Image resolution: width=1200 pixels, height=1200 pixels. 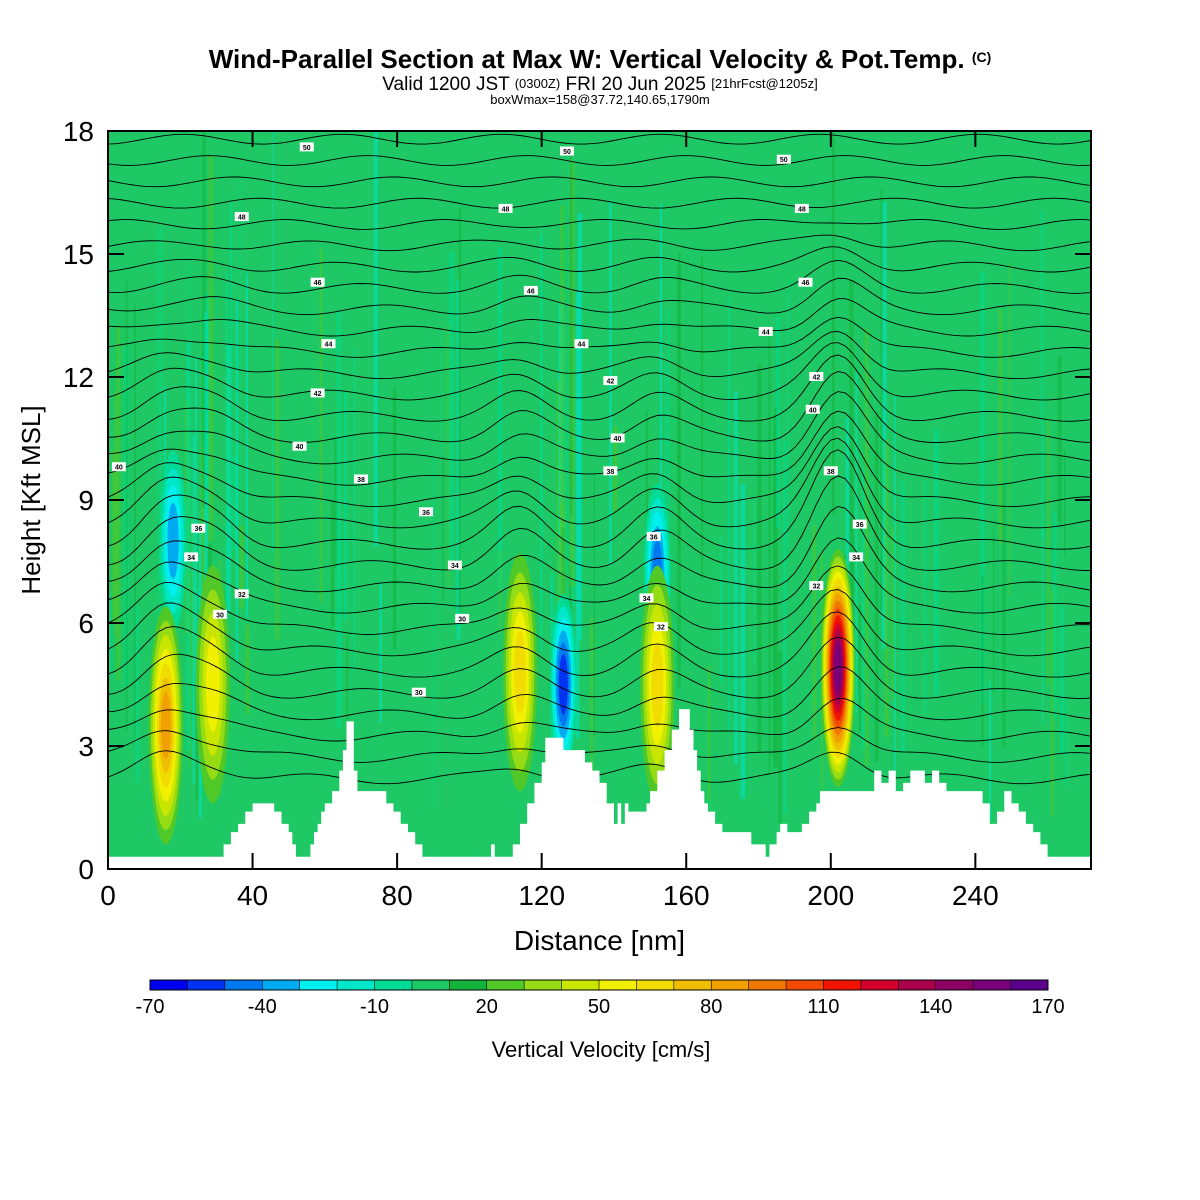 I want to click on x-tick-label: 40, so click(x=252, y=895).